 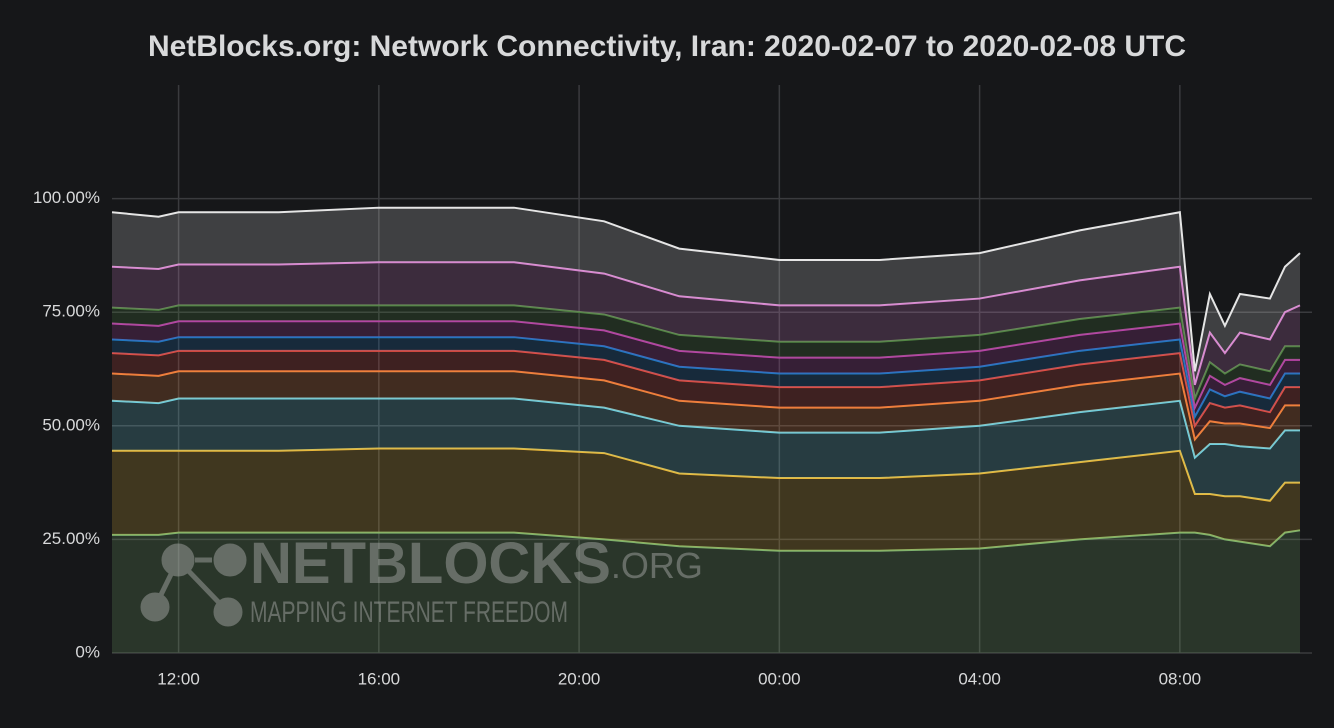 I want to click on y-tick-label: 25.00%, so click(x=71, y=538).